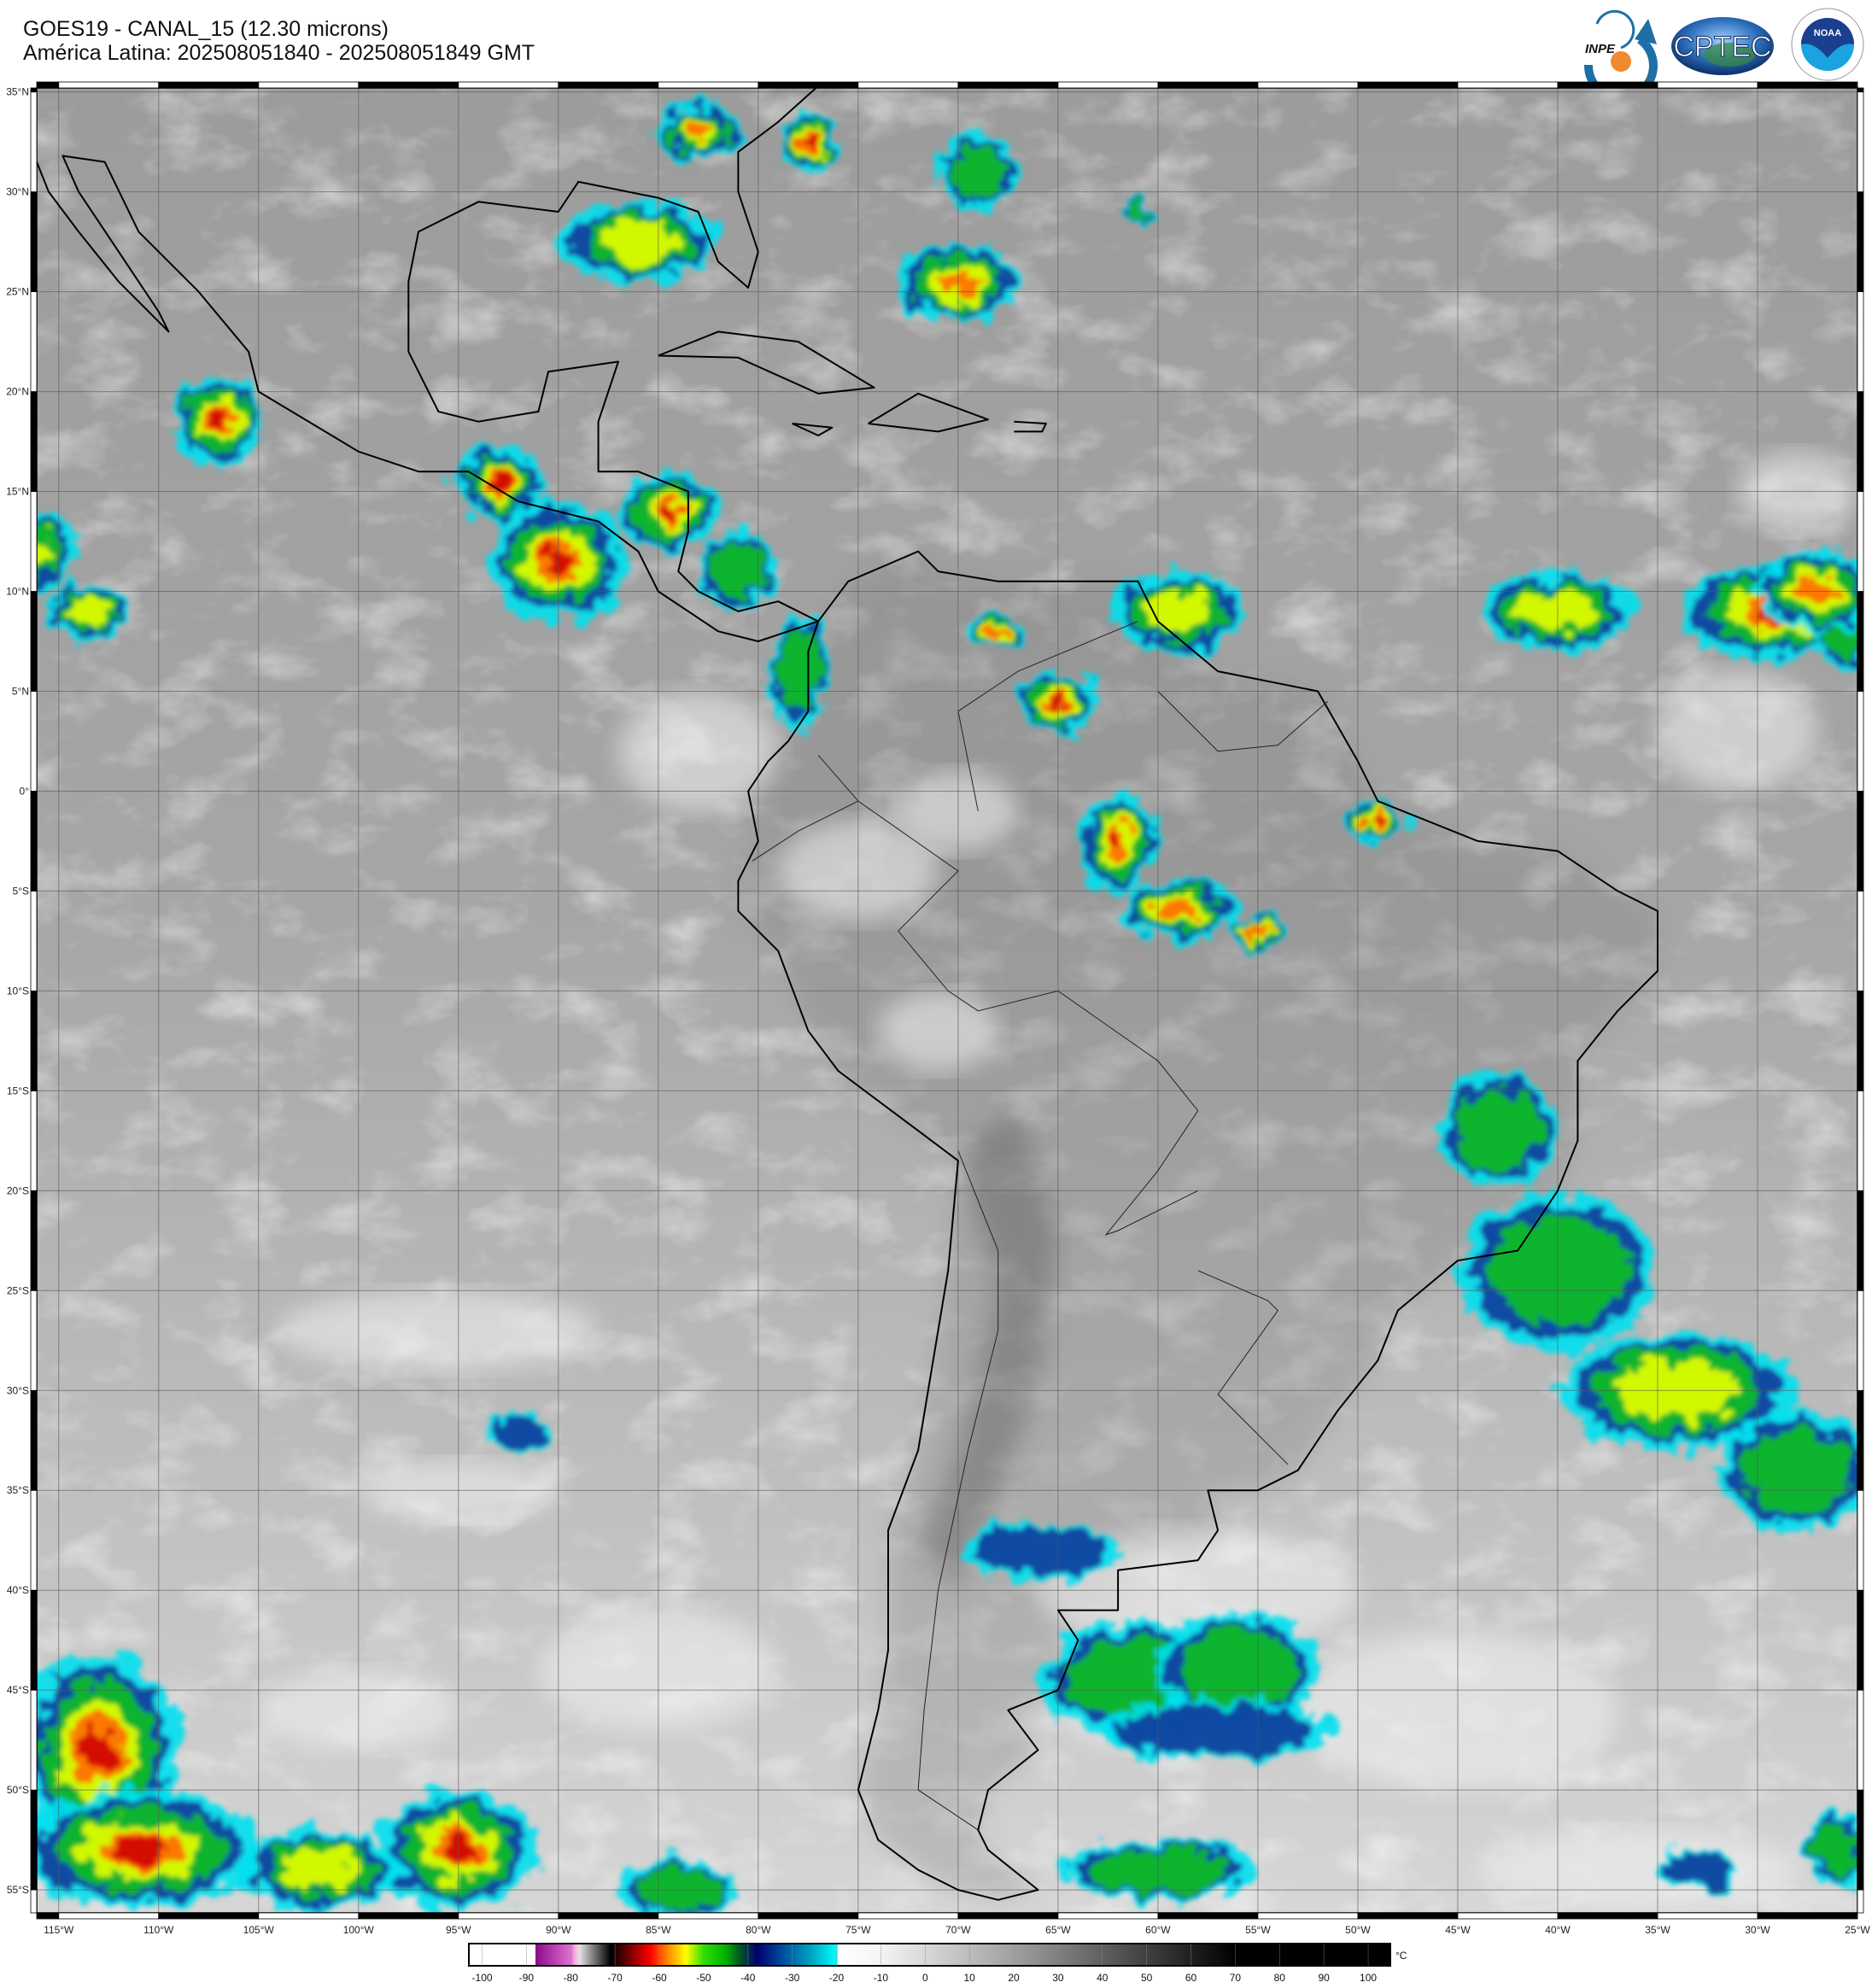  Describe the element at coordinates (1646, 31) in the screenshot. I see `inpe-arrow-icon` at that location.